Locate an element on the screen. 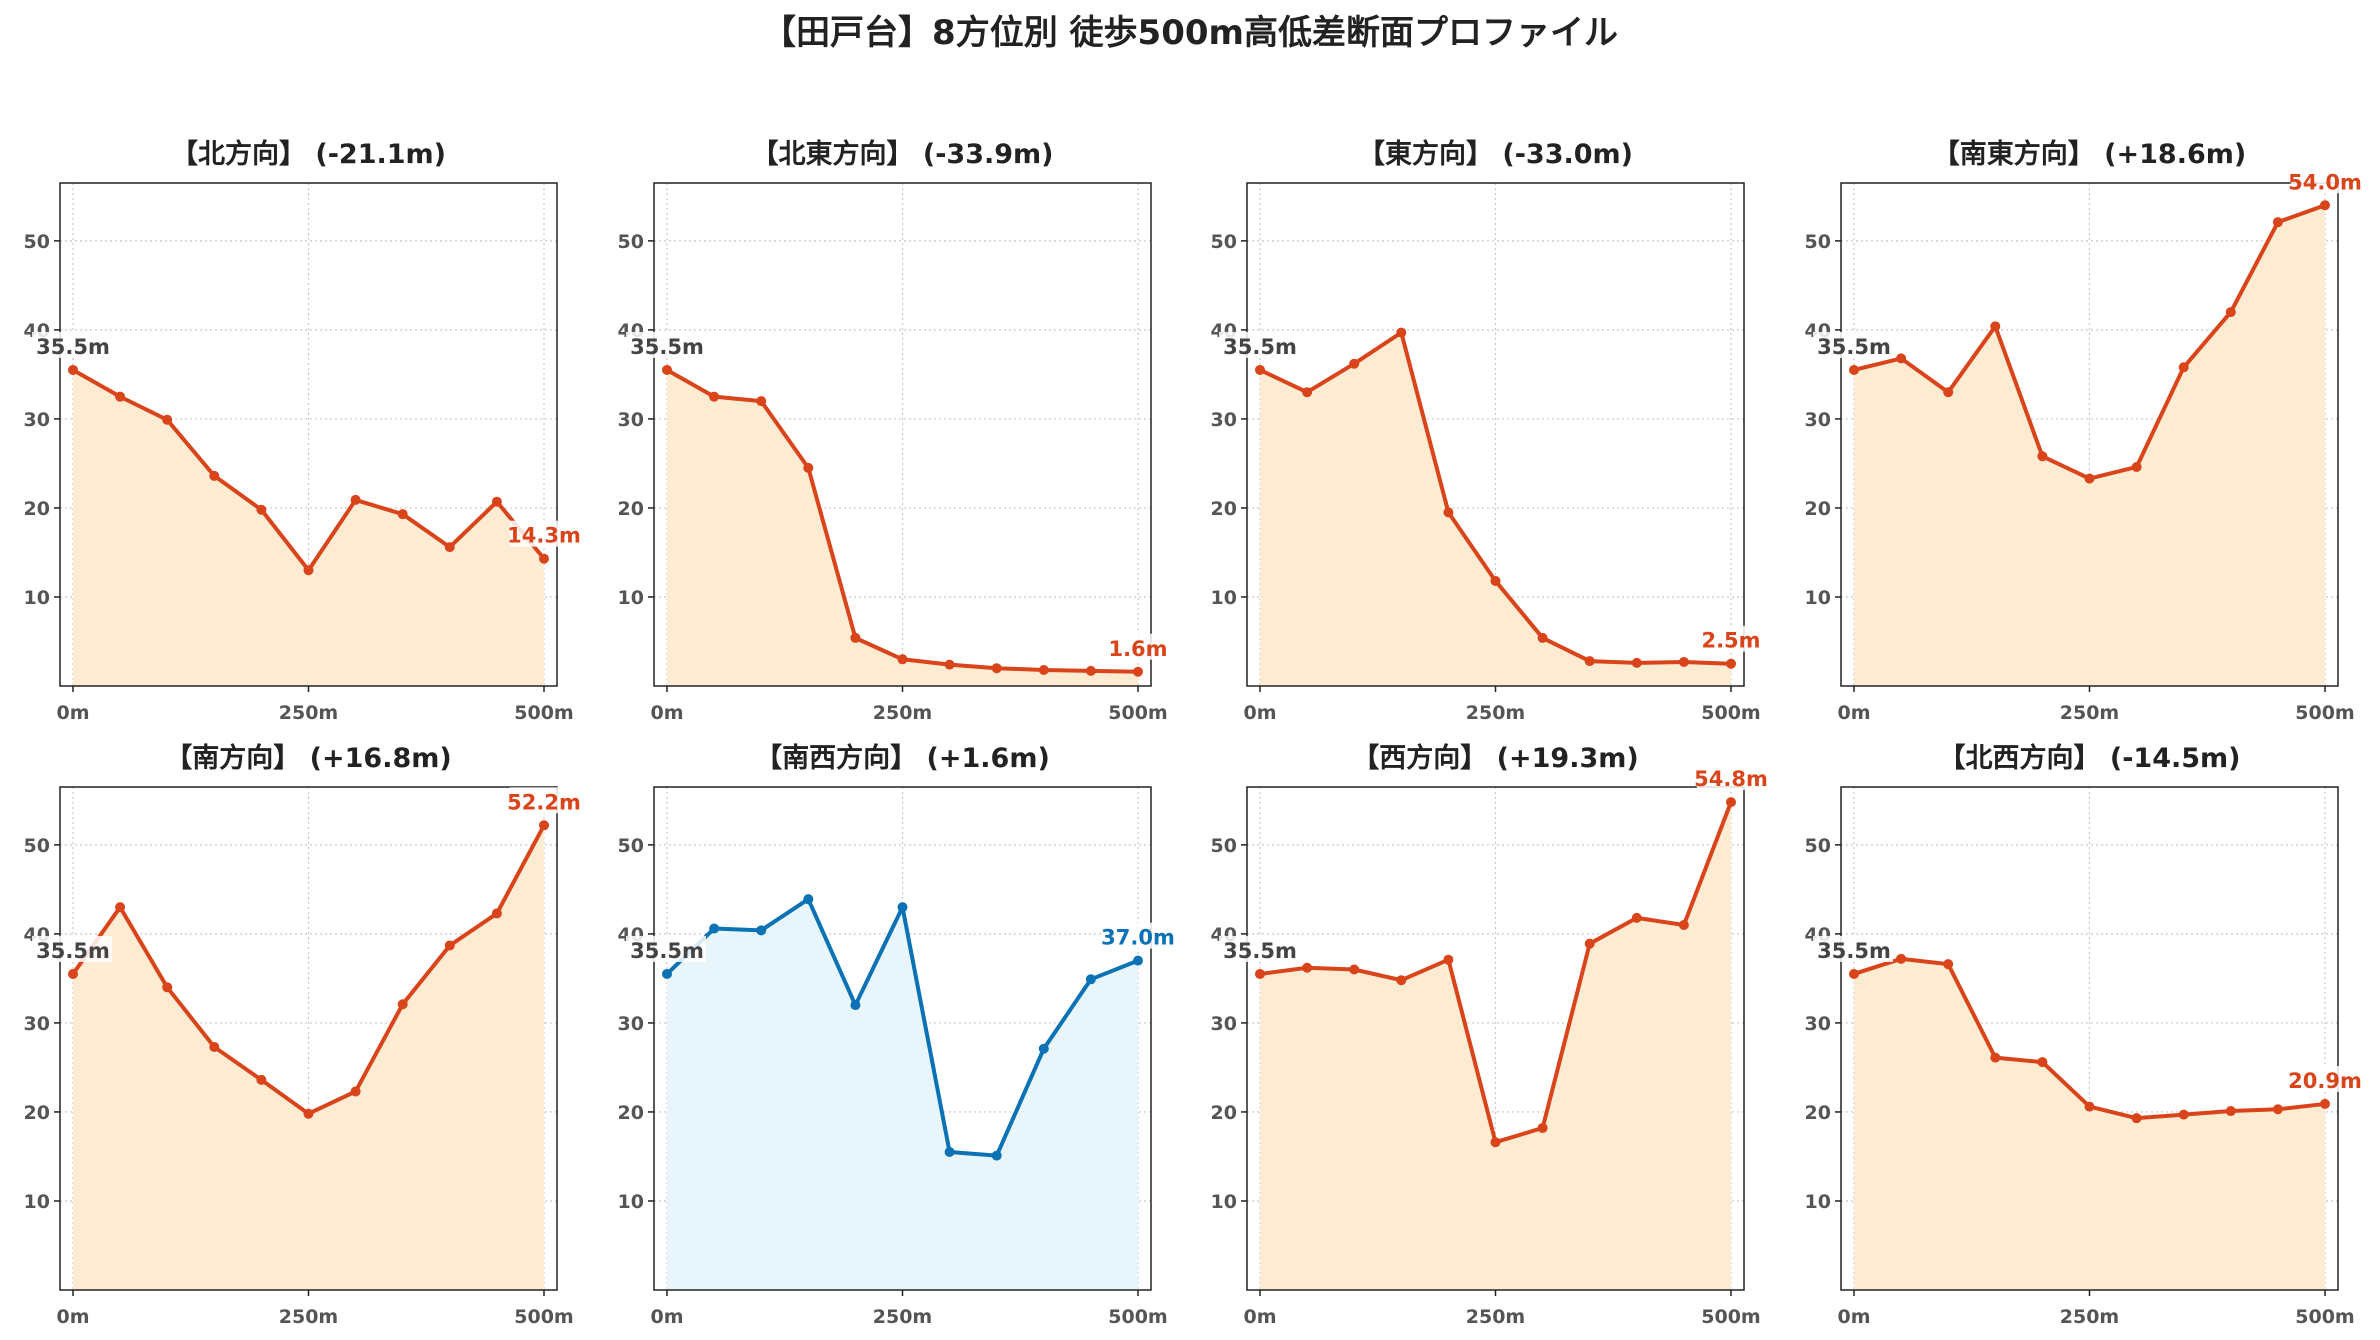  end-elevation-label: 37.0m is located at coordinates (1138, 938).